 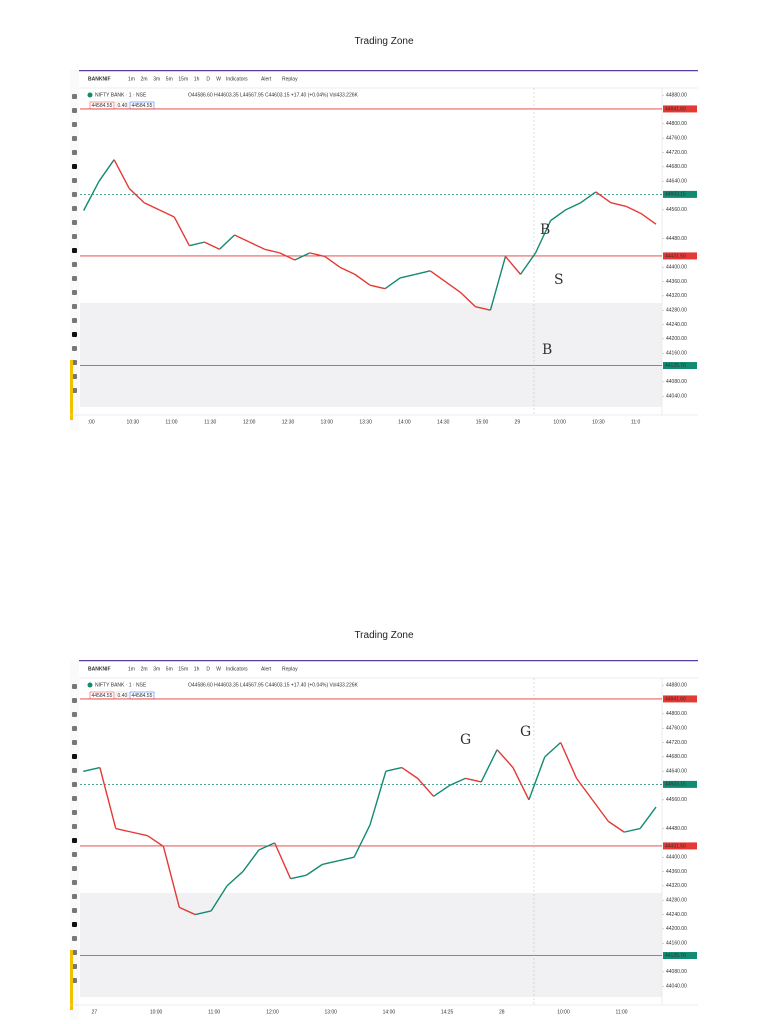 I want to click on y-tick-label: 44640.00, so click(x=676, y=772).